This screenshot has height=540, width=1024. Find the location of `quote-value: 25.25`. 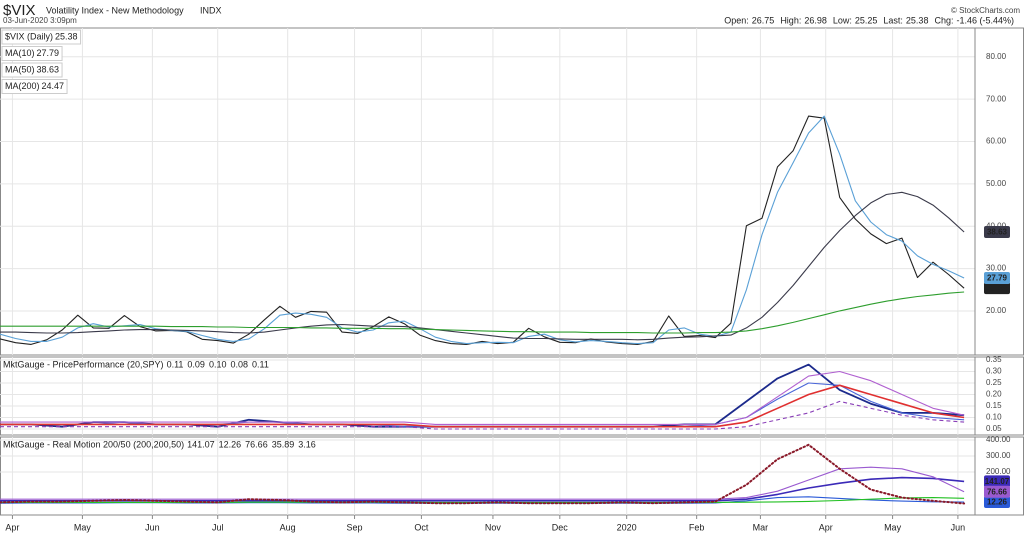

quote-value: 25.25 is located at coordinates (866, 20).